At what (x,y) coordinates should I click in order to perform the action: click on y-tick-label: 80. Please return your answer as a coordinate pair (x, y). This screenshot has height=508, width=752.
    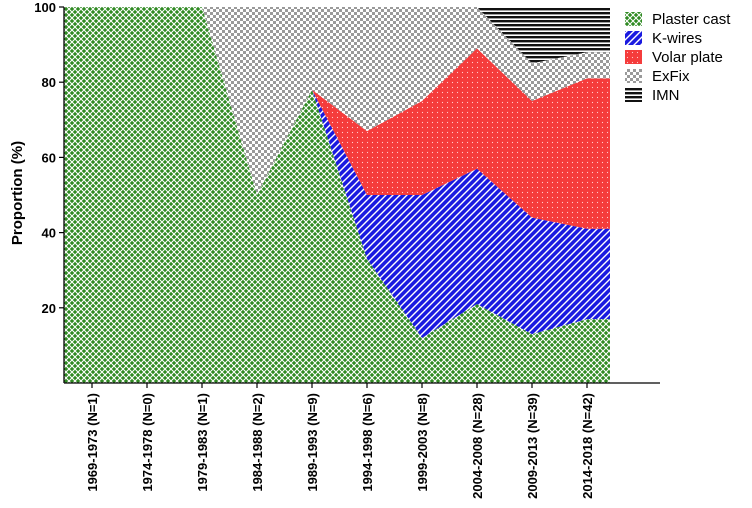
    Looking at the image, I should click on (49, 82).